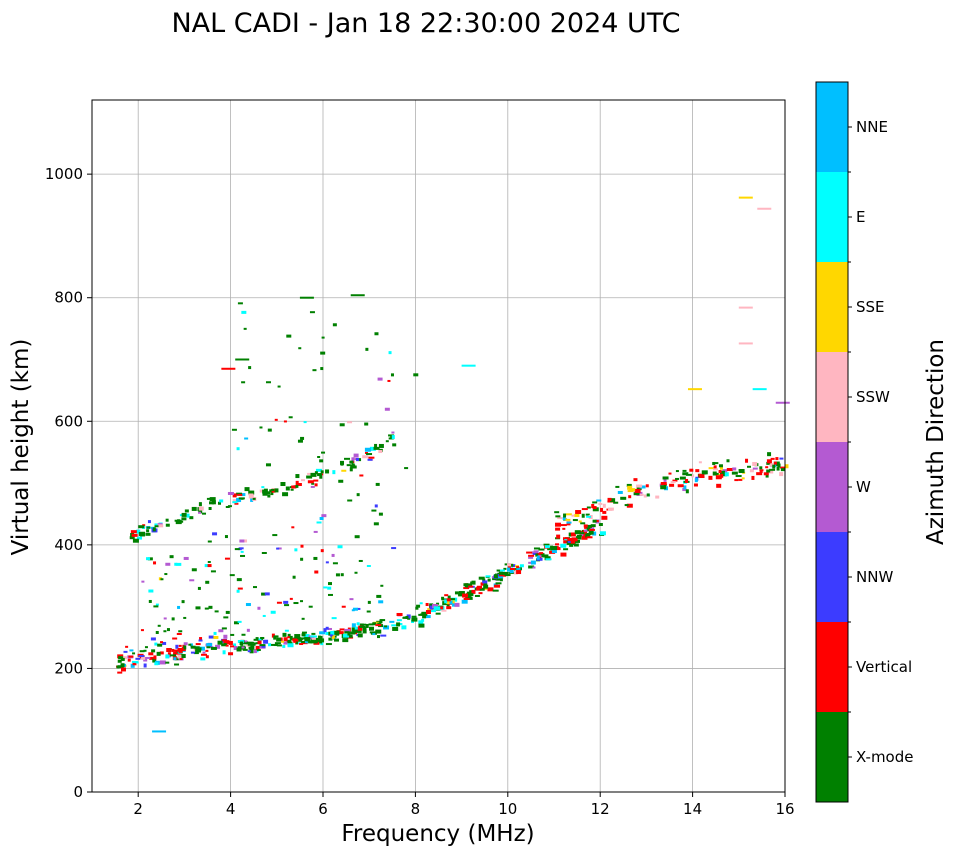  Describe the element at coordinates (884, 667) in the screenshot. I see `colorbar-tick-label: Vertical` at that location.